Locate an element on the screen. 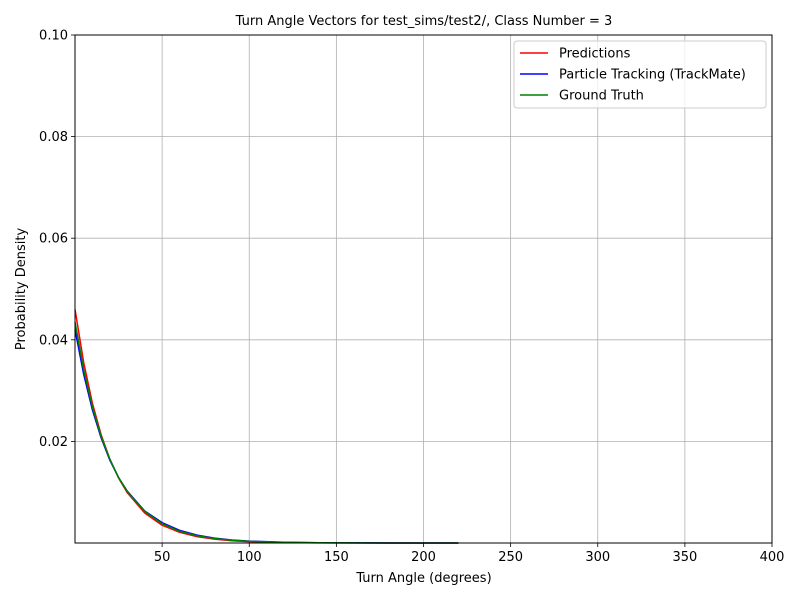  y-tick-label: 0.08 is located at coordinates (53, 137).